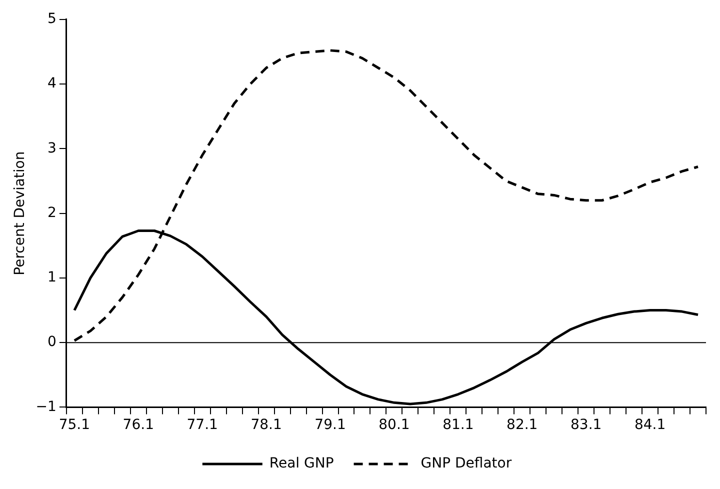 This screenshot has width=720, height=489. Describe the element at coordinates (20, 213) in the screenshot. I see `y-axis-title: Percent Deviation` at that location.